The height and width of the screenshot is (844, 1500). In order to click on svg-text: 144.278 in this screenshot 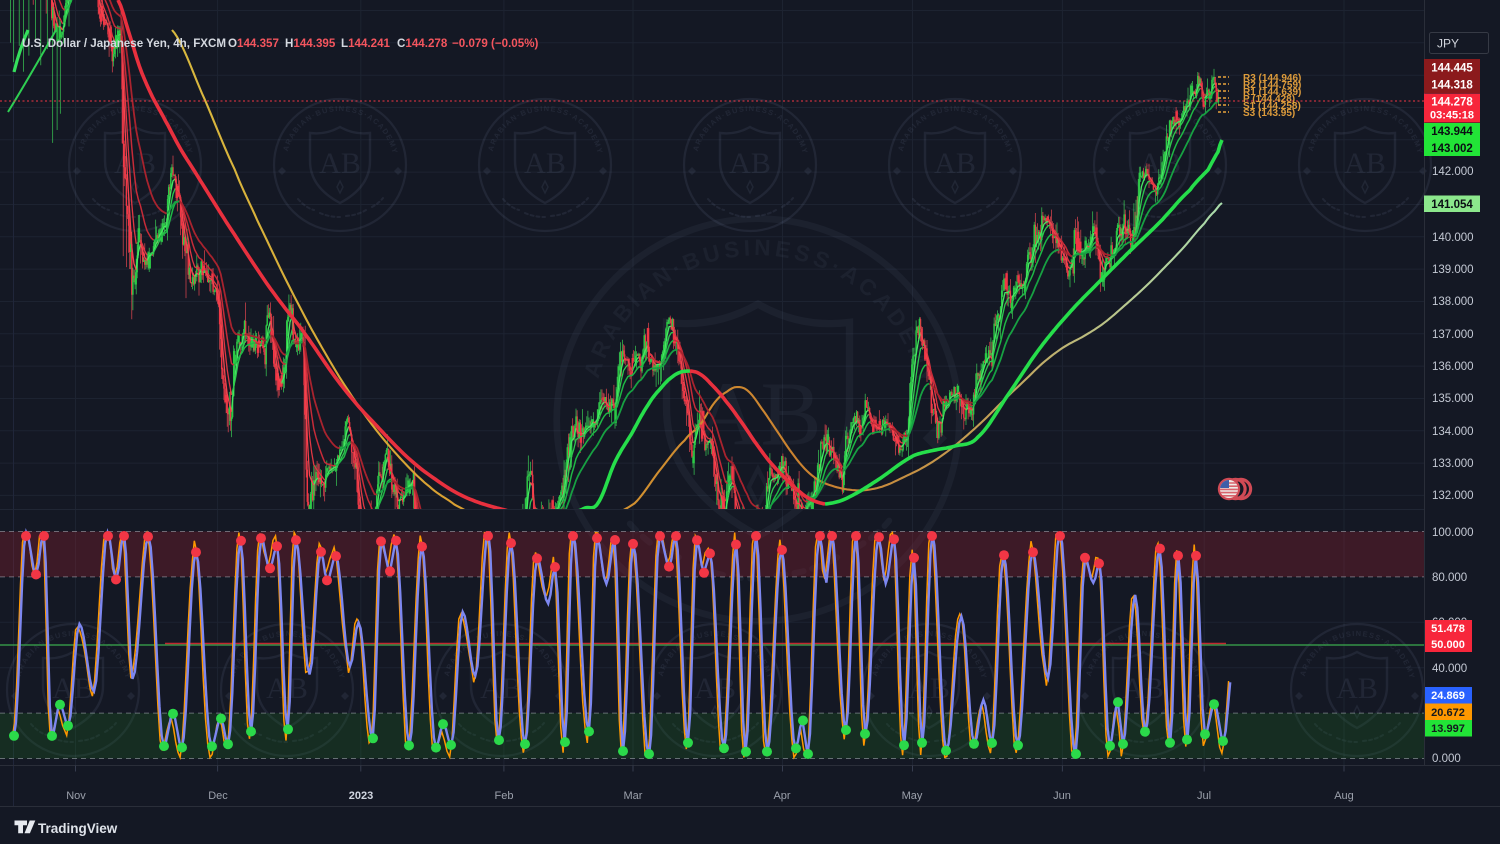, I will do `click(1452, 103)`.